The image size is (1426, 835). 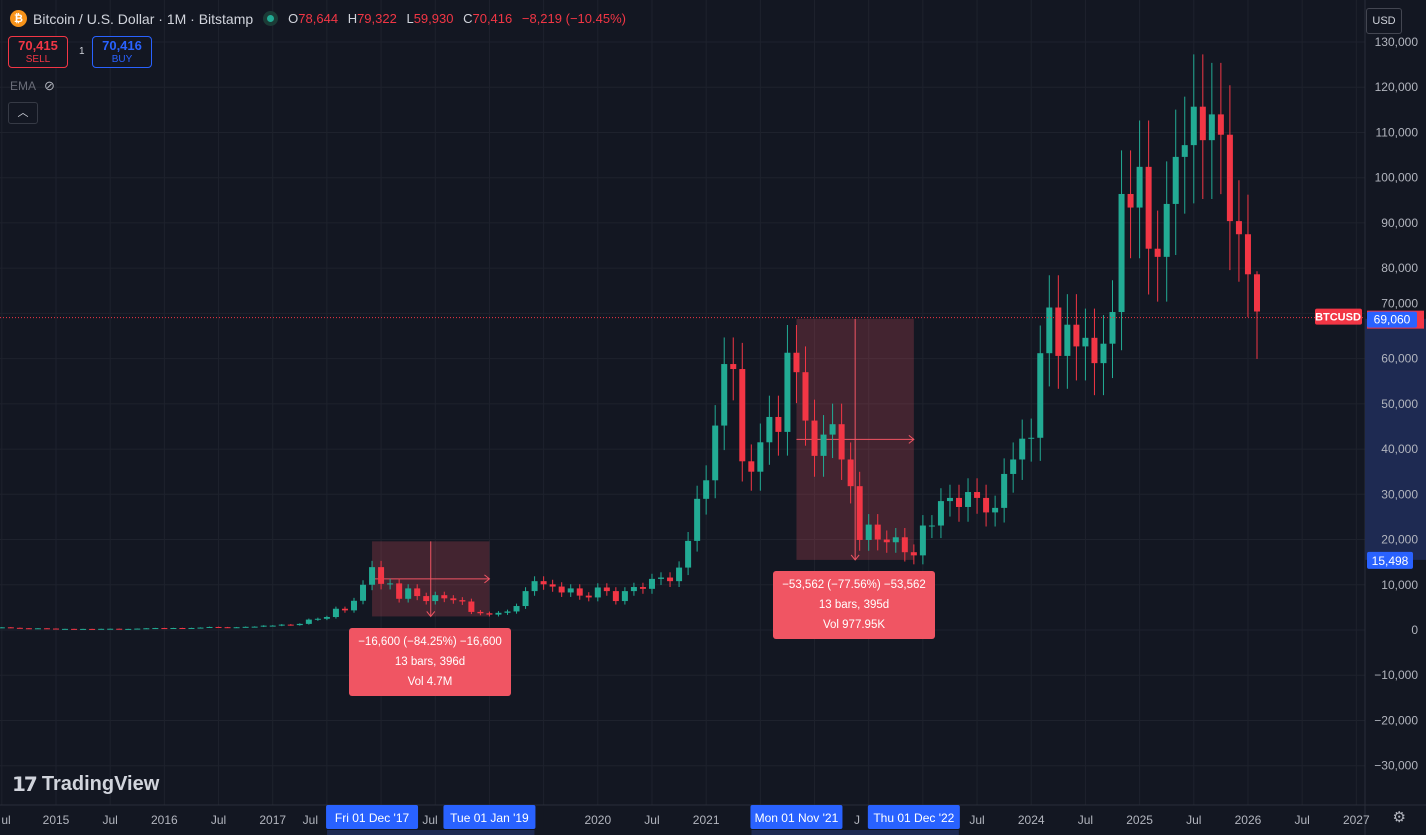 I want to click on buy-button: 70,416 BUY, so click(x=122, y=52).